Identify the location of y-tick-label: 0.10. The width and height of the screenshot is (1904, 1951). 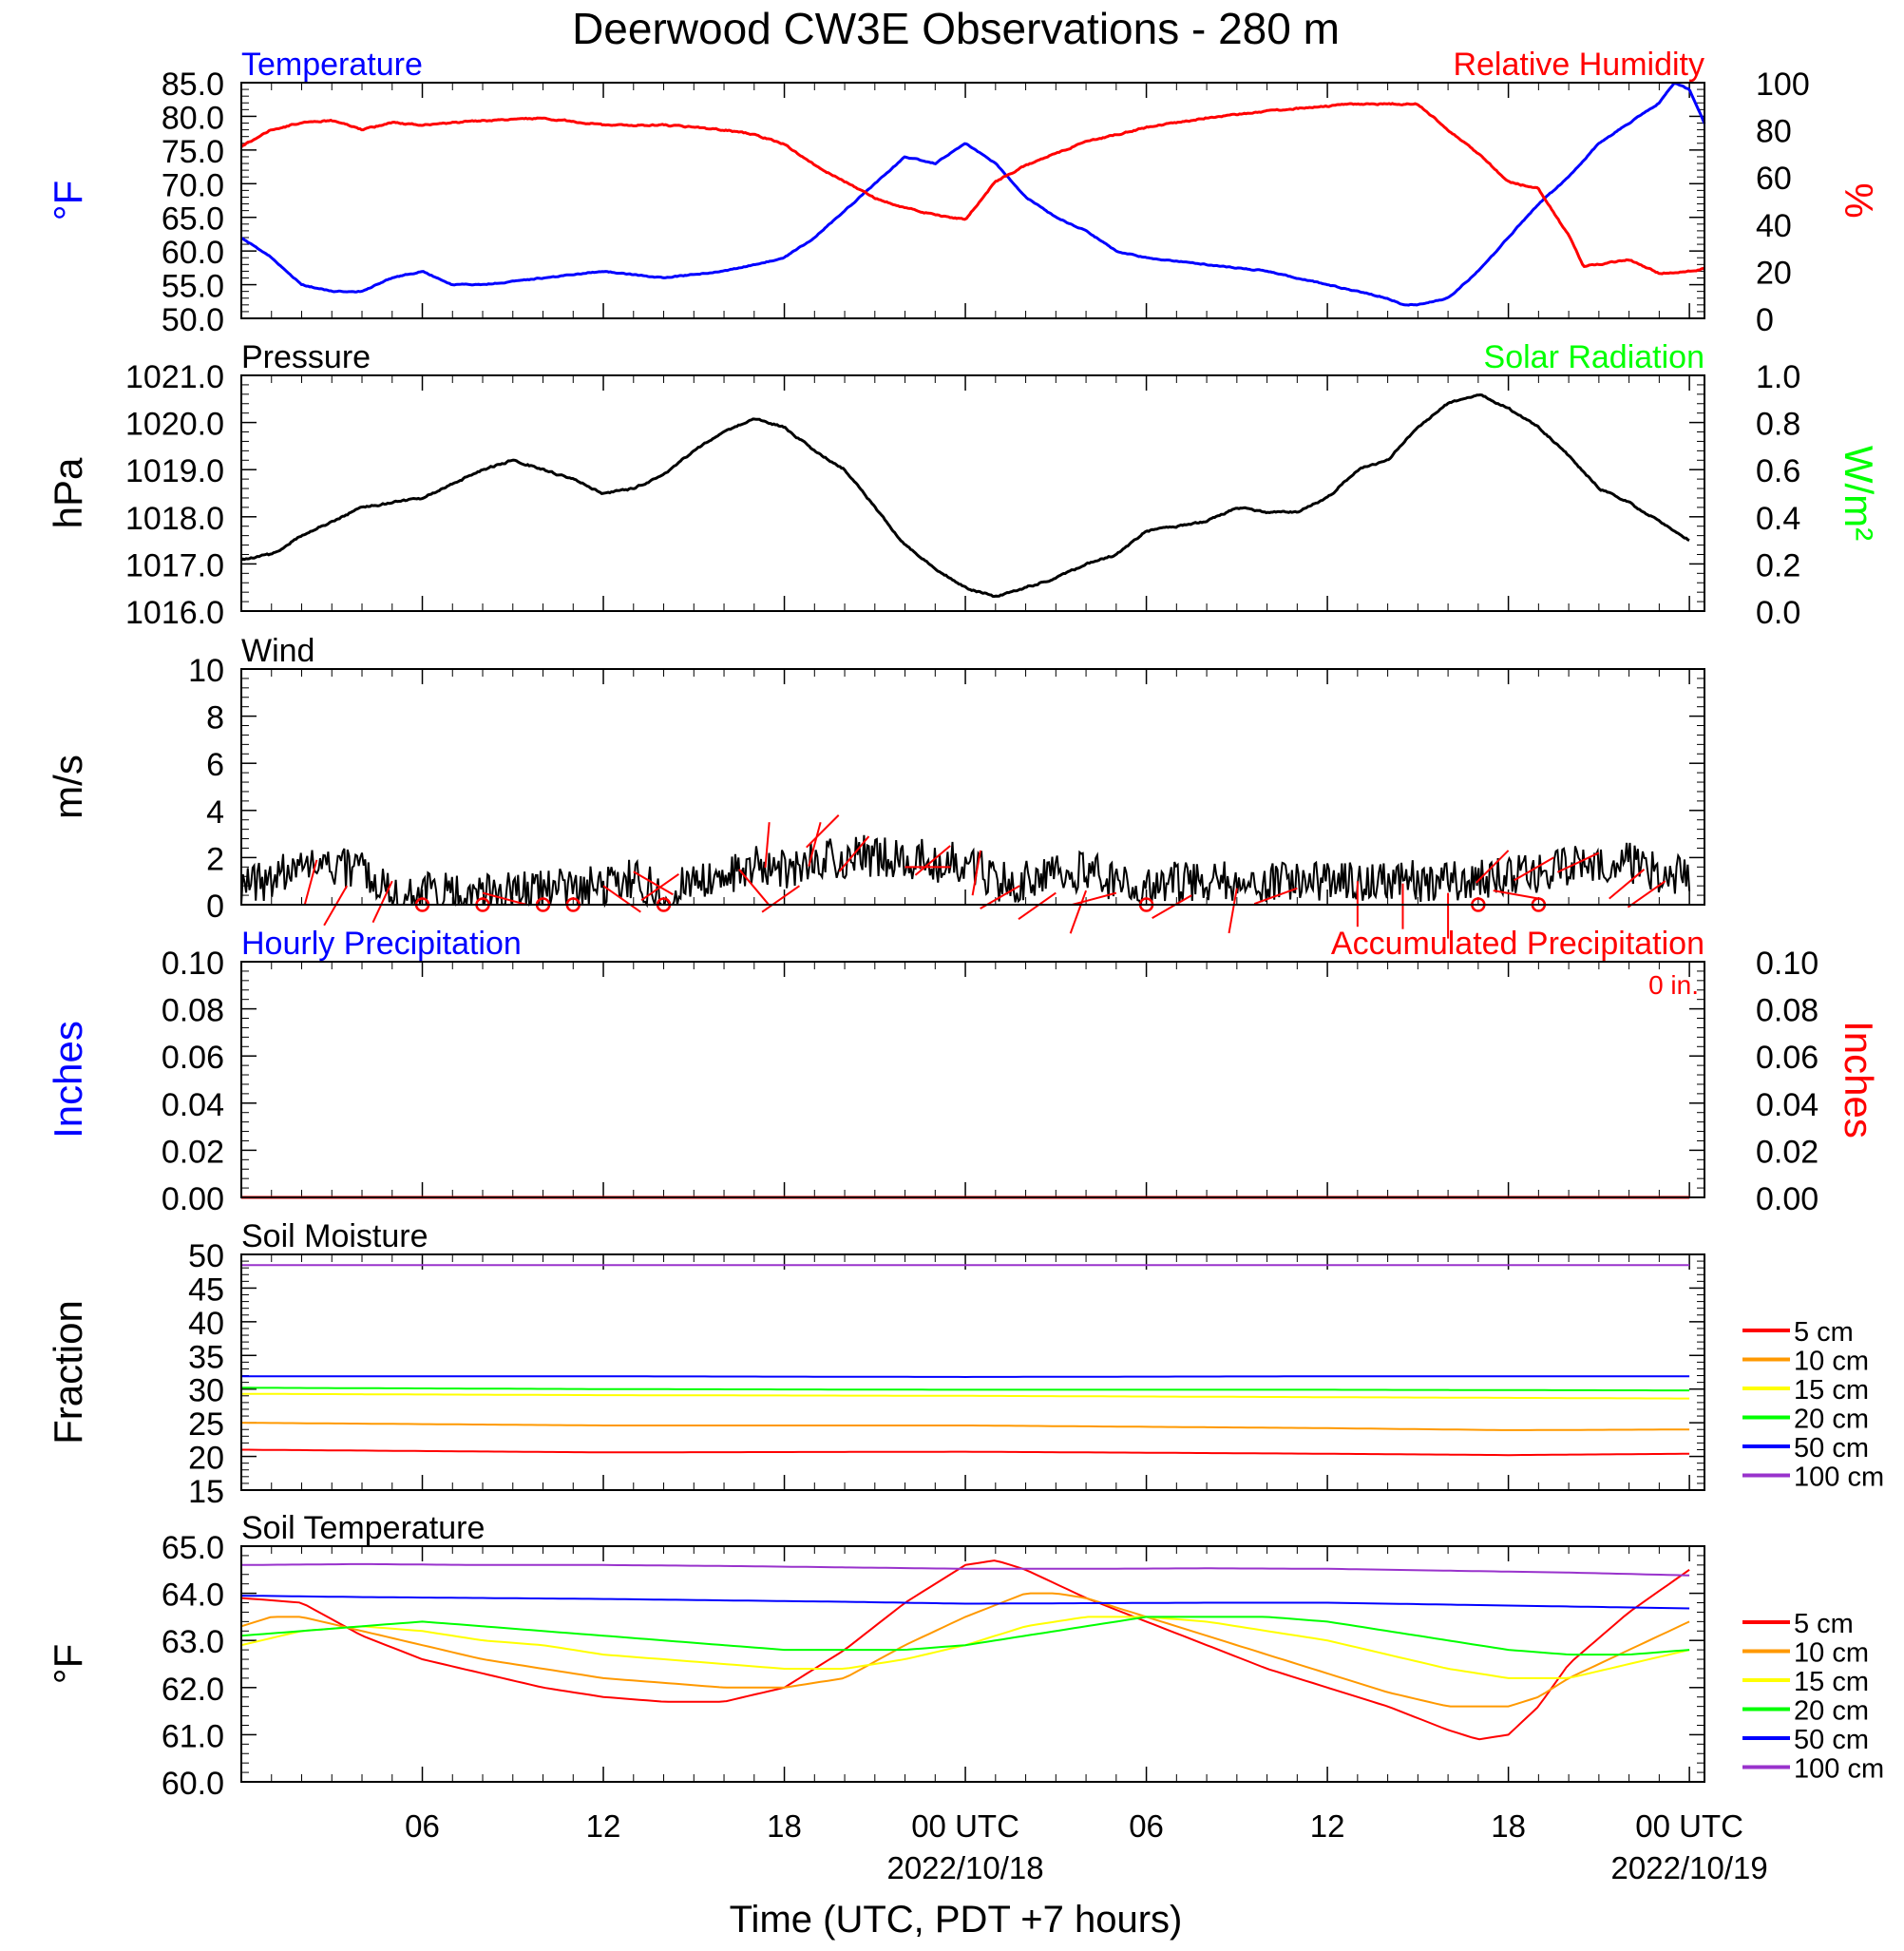
(193, 964).